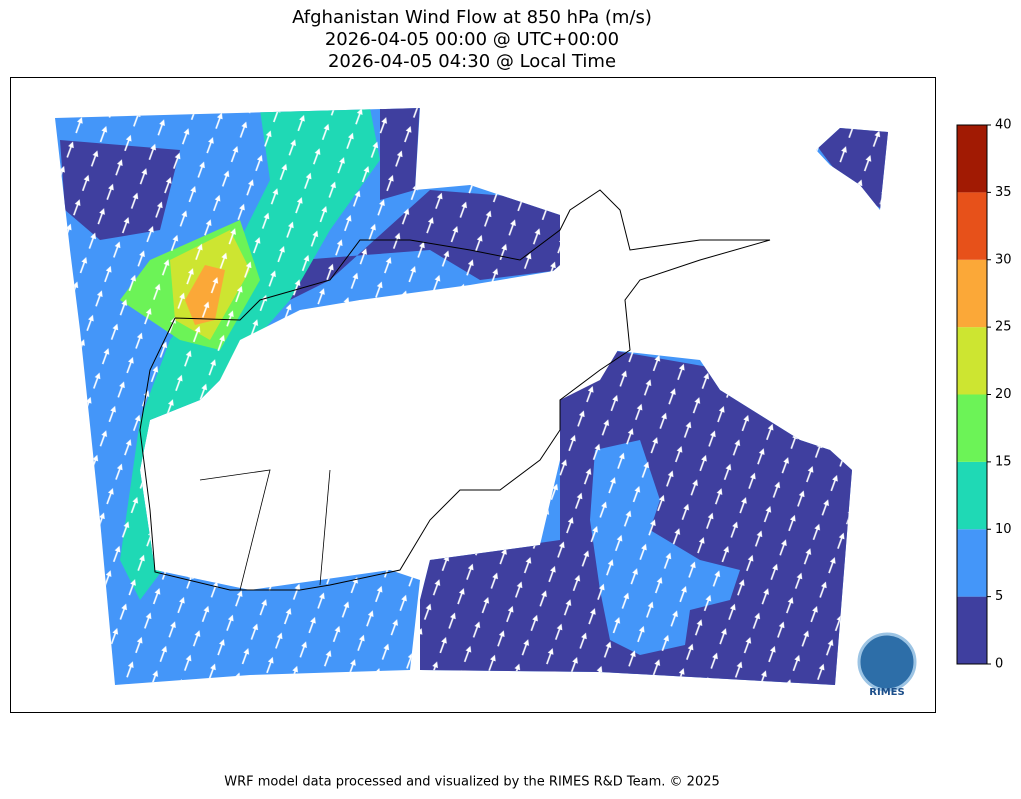 Image resolution: width=1021 pixels, height=799 pixels. Describe the element at coordinates (1003, 529) in the screenshot. I see `colorbar-tick-label: 10` at that location.